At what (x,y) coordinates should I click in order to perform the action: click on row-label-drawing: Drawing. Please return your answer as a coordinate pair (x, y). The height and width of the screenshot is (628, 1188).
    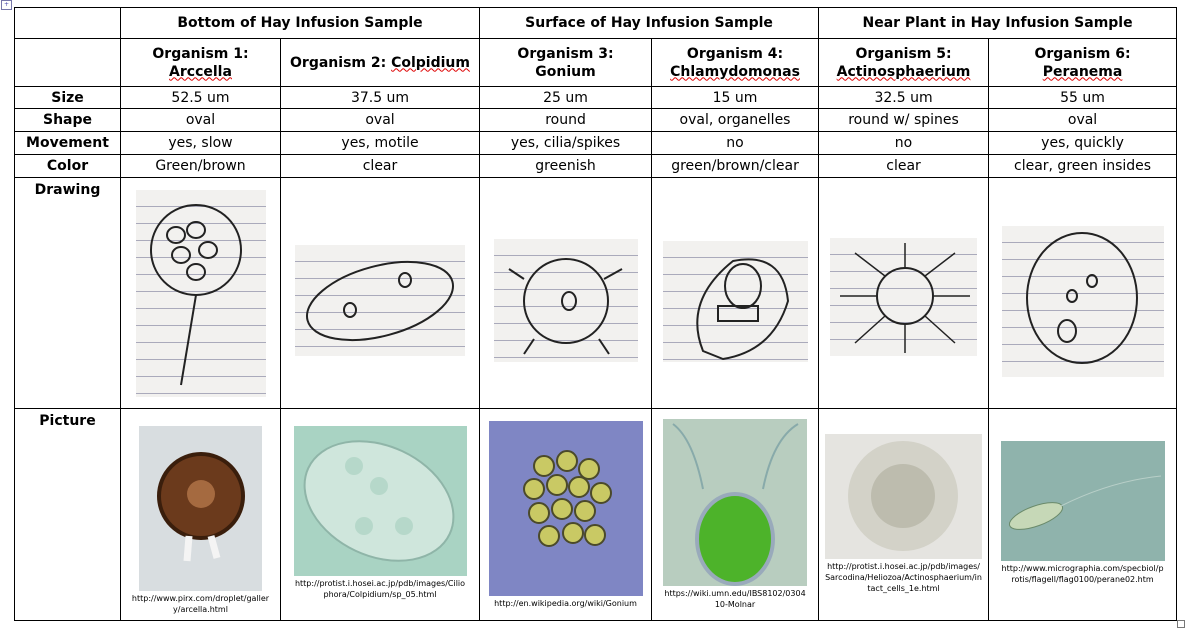
    Looking at the image, I should click on (67, 293).